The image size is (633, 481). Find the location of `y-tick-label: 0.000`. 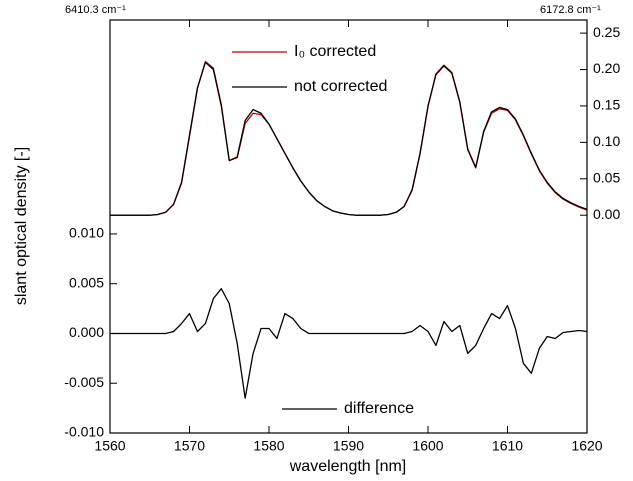

y-tick-label: 0.000 is located at coordinates (86, 332).